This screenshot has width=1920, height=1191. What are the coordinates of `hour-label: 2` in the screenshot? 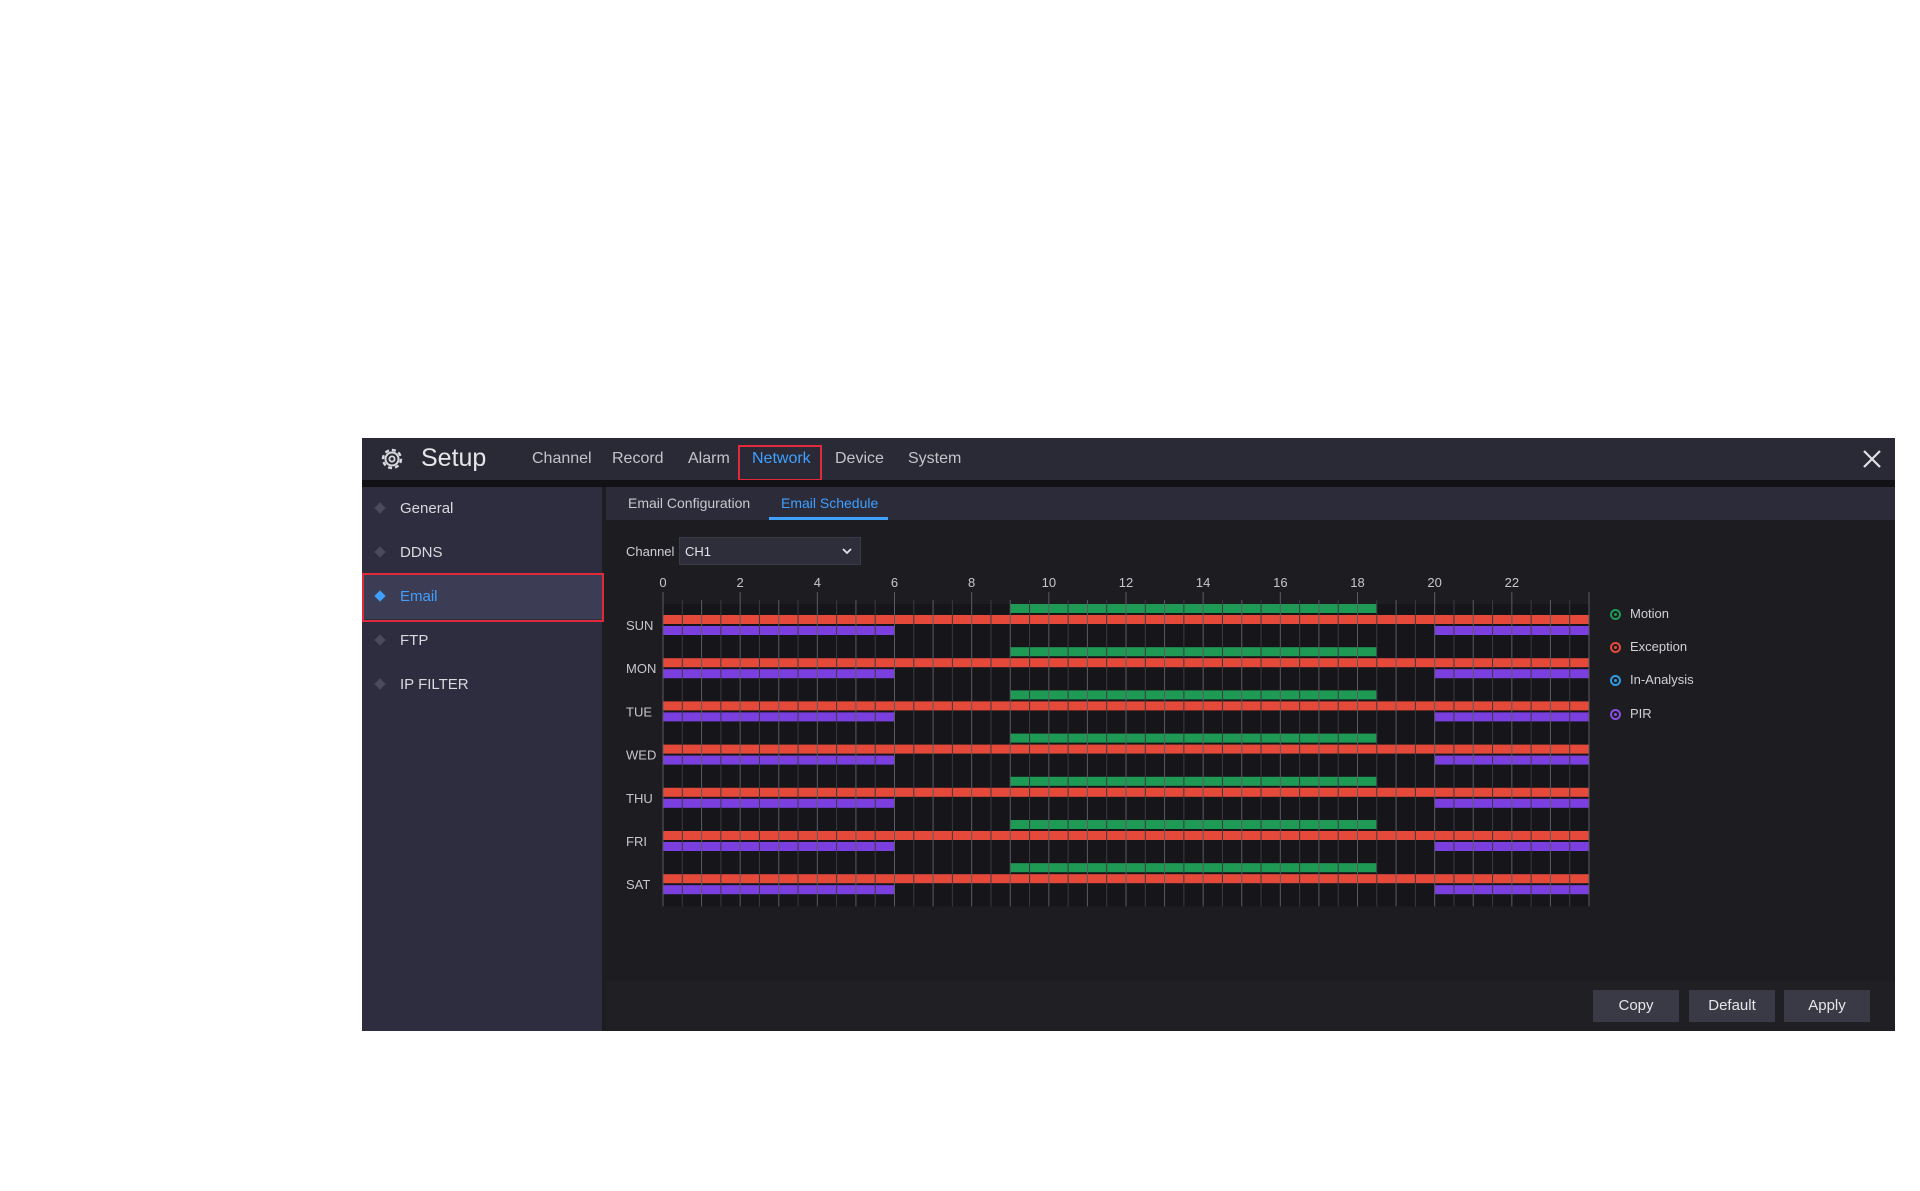 It's located at (740, 582).